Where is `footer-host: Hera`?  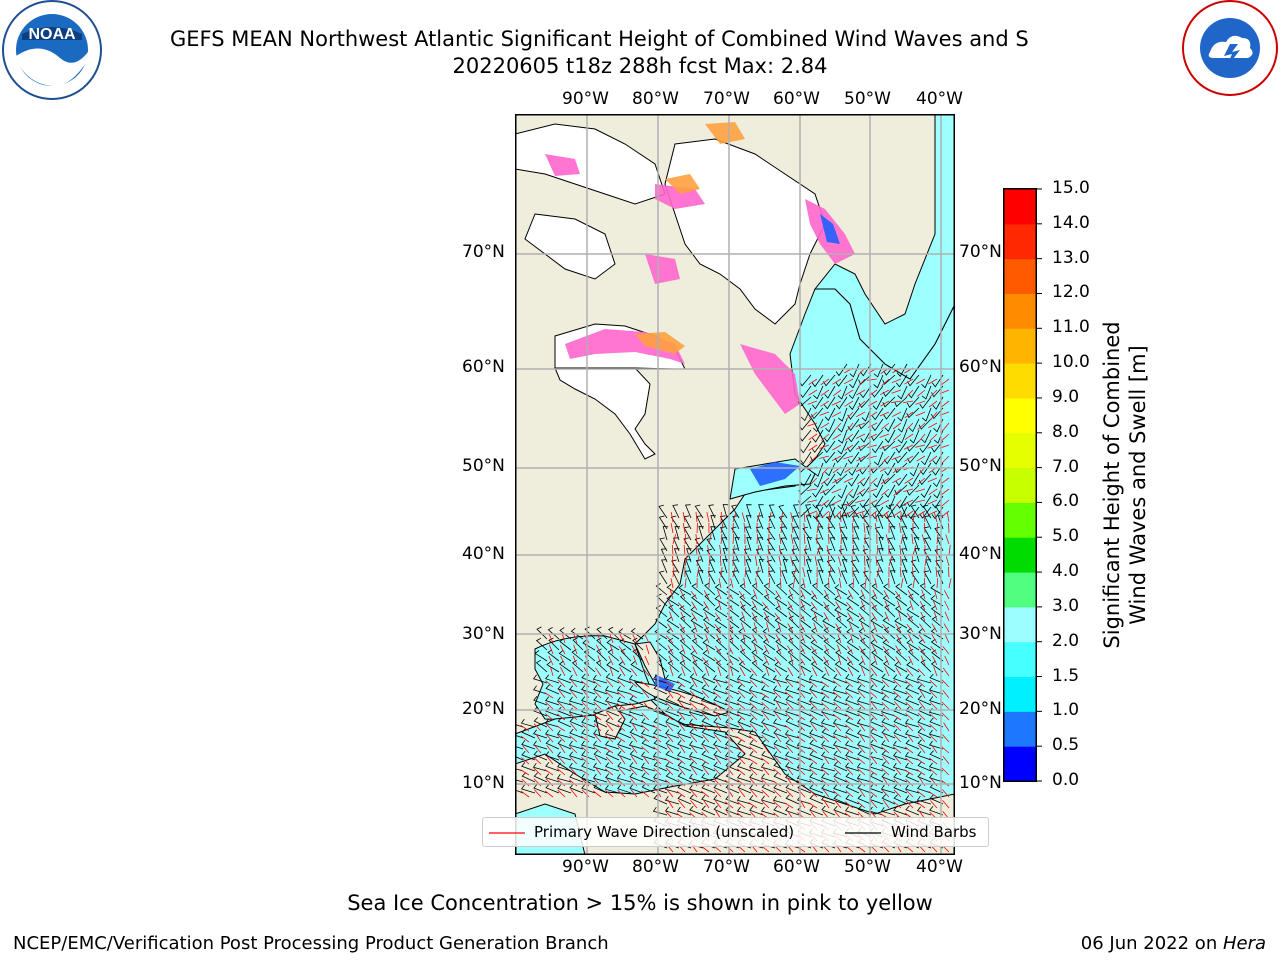
footer-host: Hera is located at coordinates (1244, 943).